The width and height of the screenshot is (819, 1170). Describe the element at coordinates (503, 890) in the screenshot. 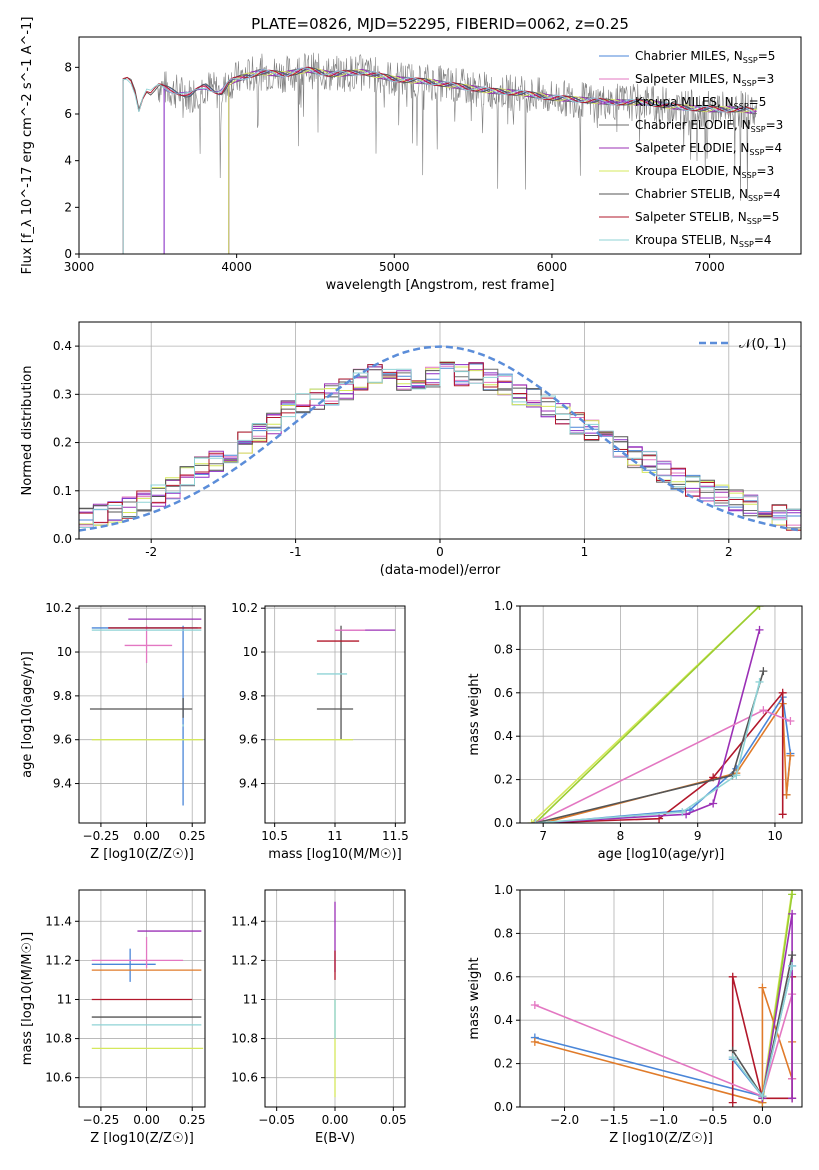

I see `y-tick-label: 1.0` at that location.